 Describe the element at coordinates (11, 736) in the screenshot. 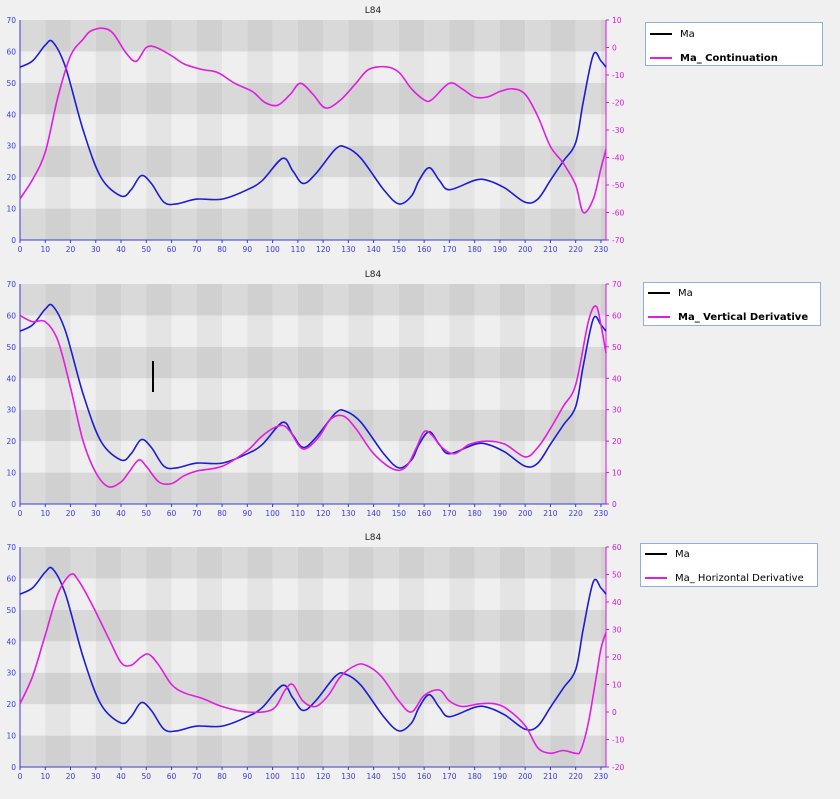

I see `y-tick-label-left: 10` at that location.